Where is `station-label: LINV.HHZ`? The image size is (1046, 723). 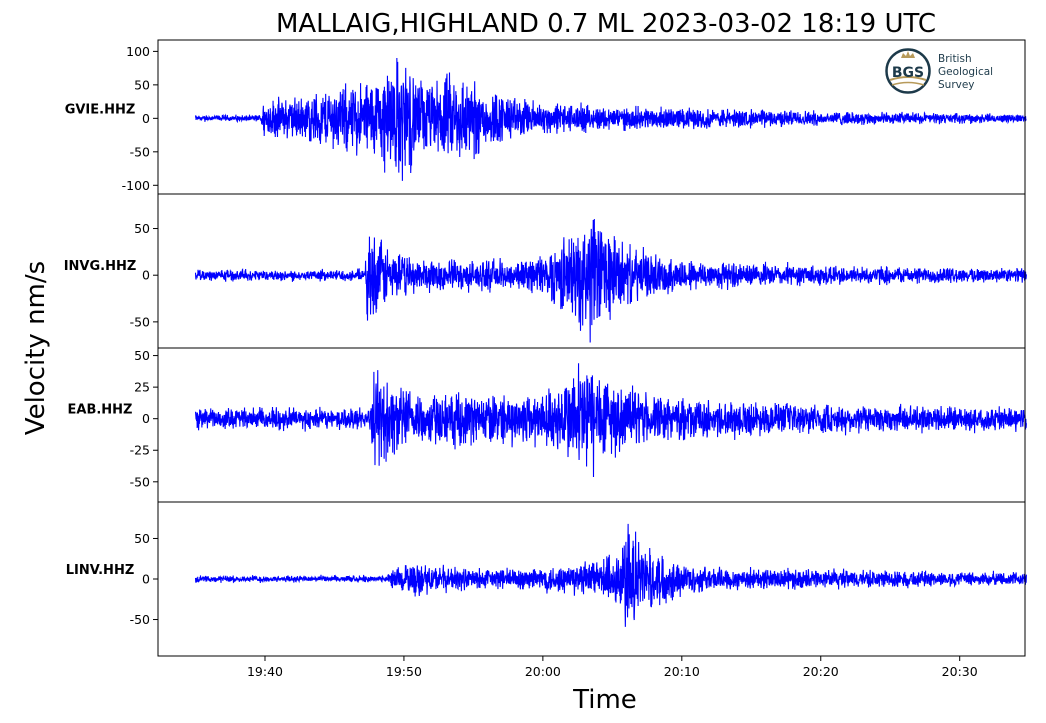 station-label: LINV.HHZ is located at coordinates (100, 570).